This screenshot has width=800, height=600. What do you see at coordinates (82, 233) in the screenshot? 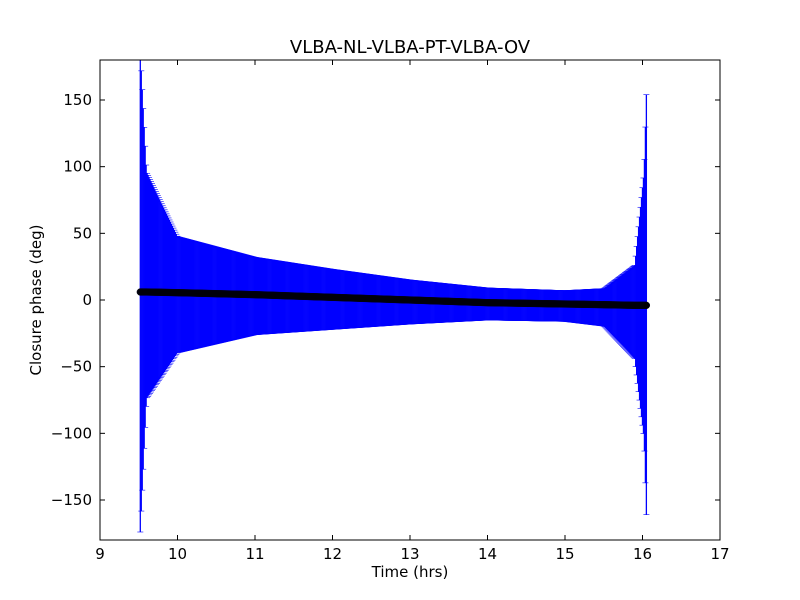
I see `y-tick-label: 50` at bounding box center [82, 233].